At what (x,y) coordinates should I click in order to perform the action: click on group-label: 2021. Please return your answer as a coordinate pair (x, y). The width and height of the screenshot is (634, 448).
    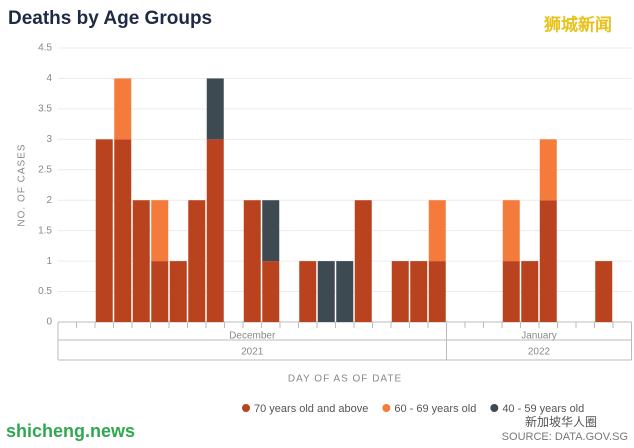
    Looking at the image, I should click on (252, 352).